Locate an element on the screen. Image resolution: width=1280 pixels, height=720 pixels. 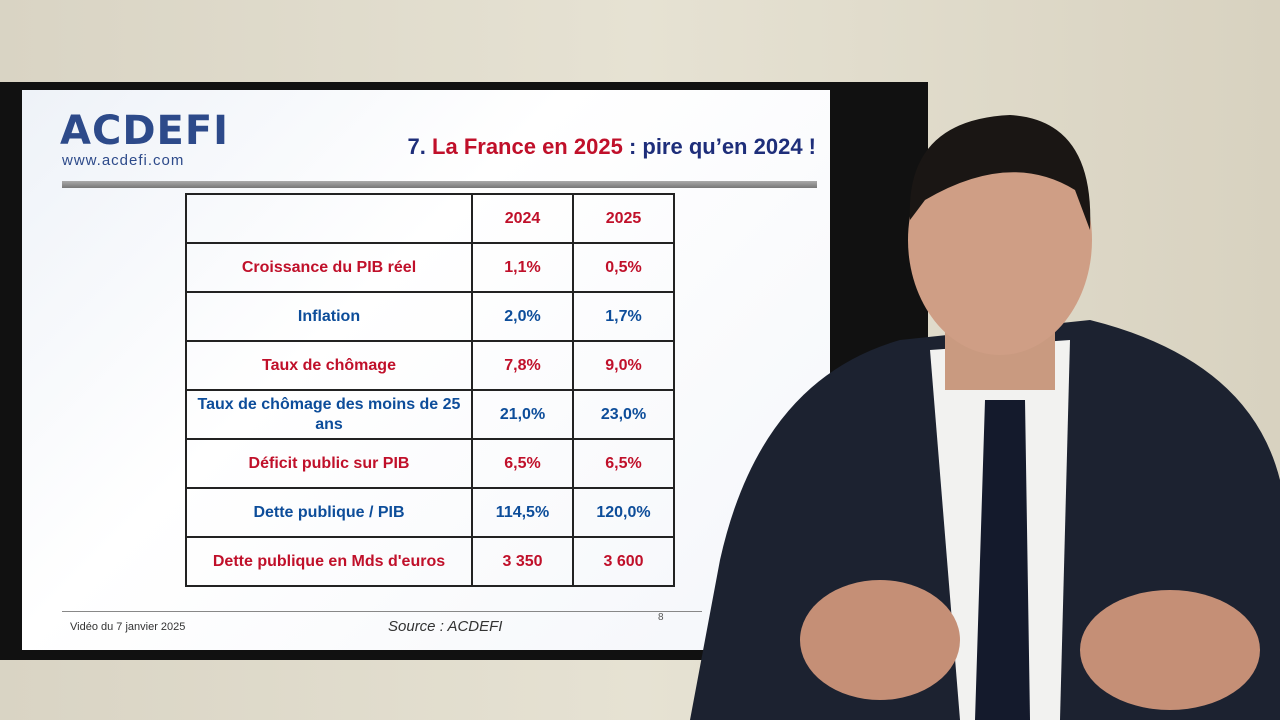
cell-value: 120,0% is located at coordinates (623, 512).